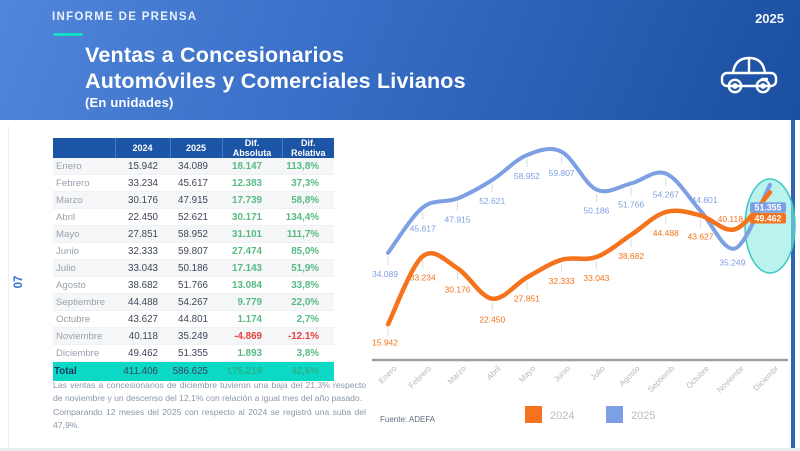 The image size is (800, 451). Describe the element at coordinates (252, 251) in the screenshot. I see `table-cell: 27.474` at that location.